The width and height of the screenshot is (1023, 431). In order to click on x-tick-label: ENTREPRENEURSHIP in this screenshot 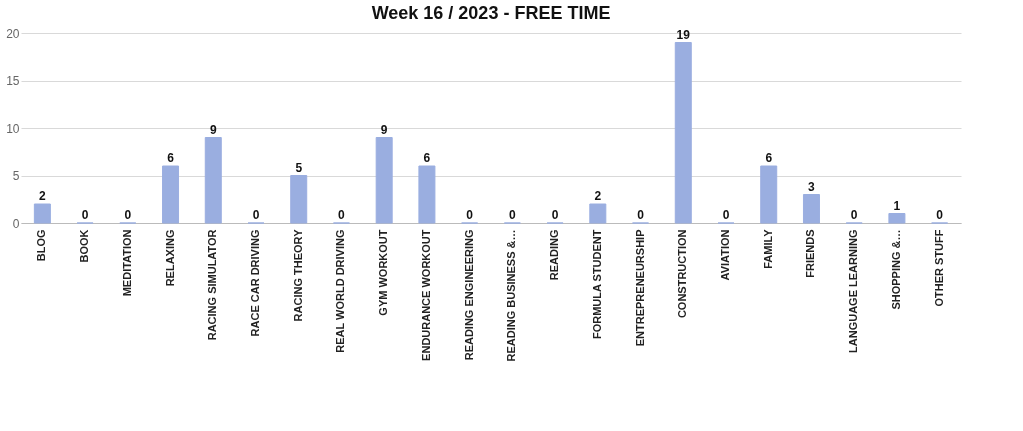, I will do `click(639, 288)`.